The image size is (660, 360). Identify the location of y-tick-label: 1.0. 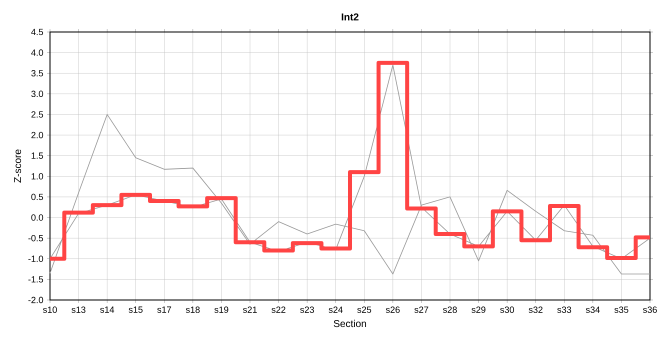
(38, 176).